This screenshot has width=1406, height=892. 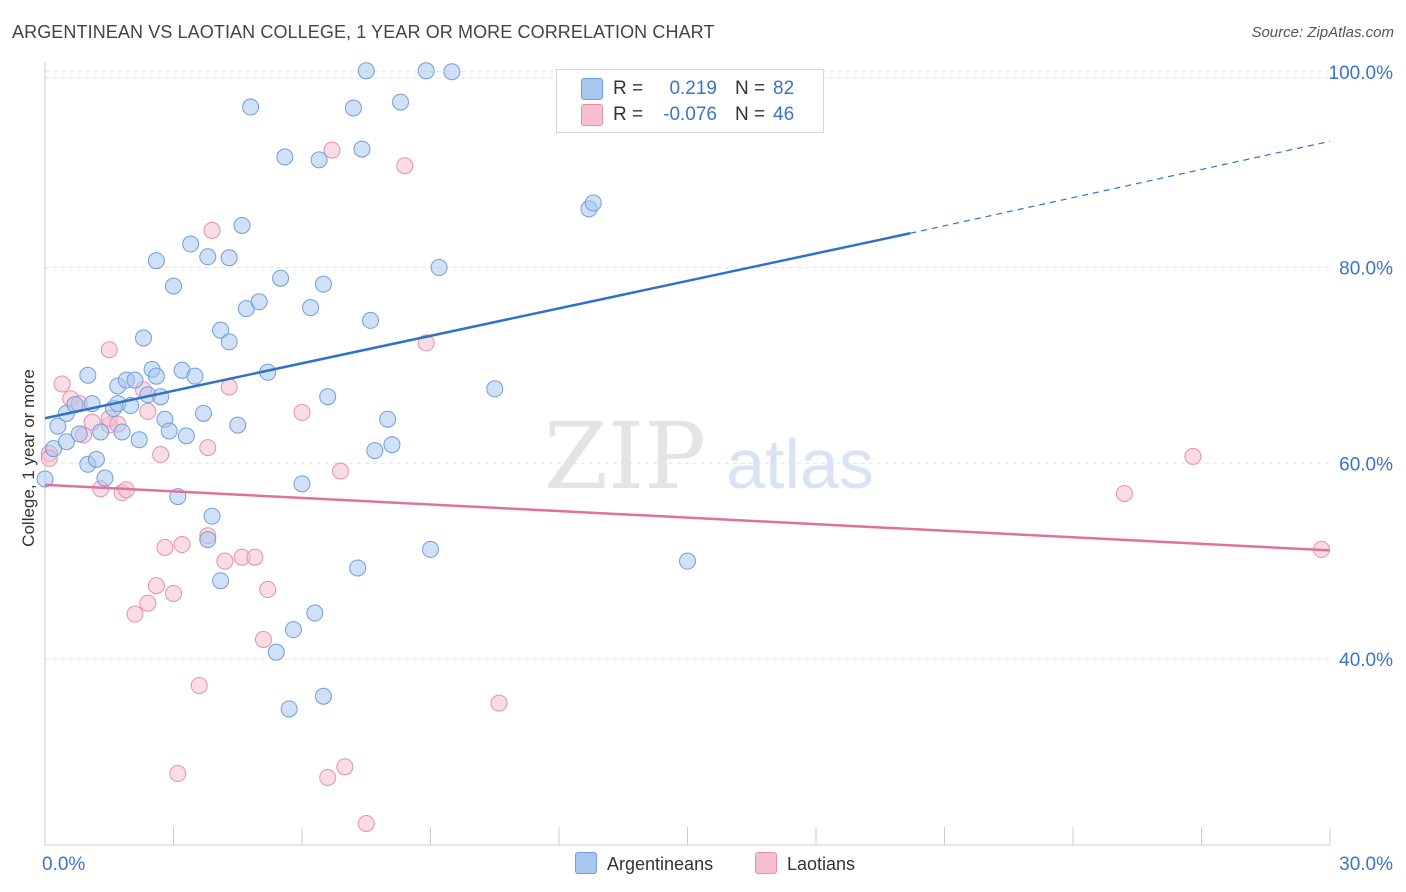 What do you see at coordinates (717, 864) in the screenshot?
I see `x-tick-labels: 0.0% 30.0%` at bounding box center [717, 864].